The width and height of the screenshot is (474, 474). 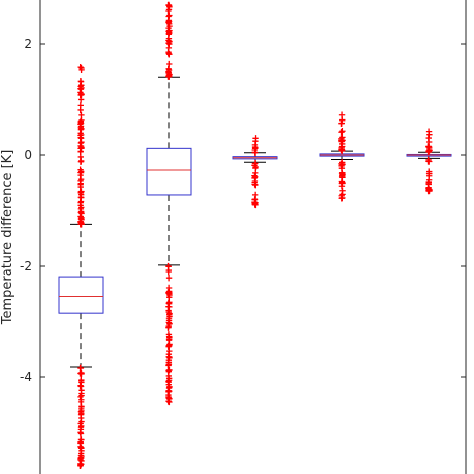 I want to click on y-tick-label: 0, so click(x=28, y=155).